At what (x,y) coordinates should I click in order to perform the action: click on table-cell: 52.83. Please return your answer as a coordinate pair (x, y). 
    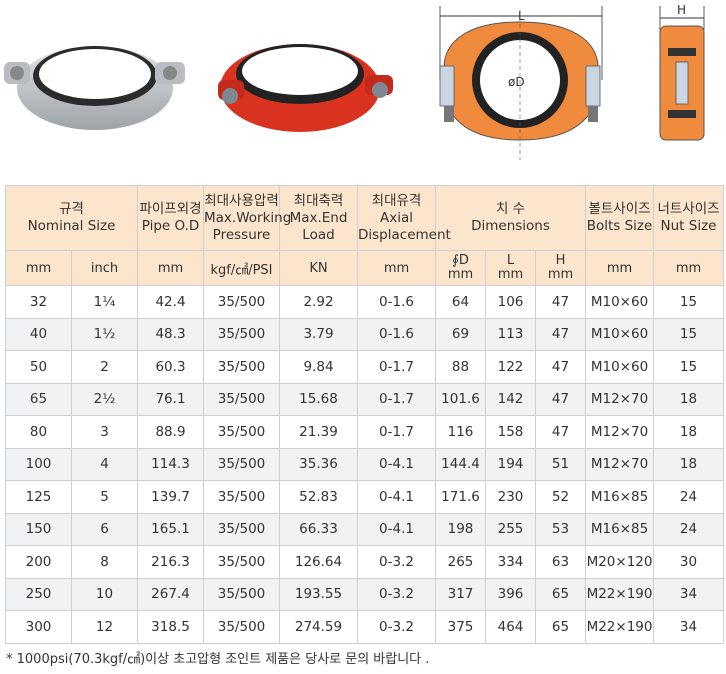
    Looking at the image, I should click on (318, 497).